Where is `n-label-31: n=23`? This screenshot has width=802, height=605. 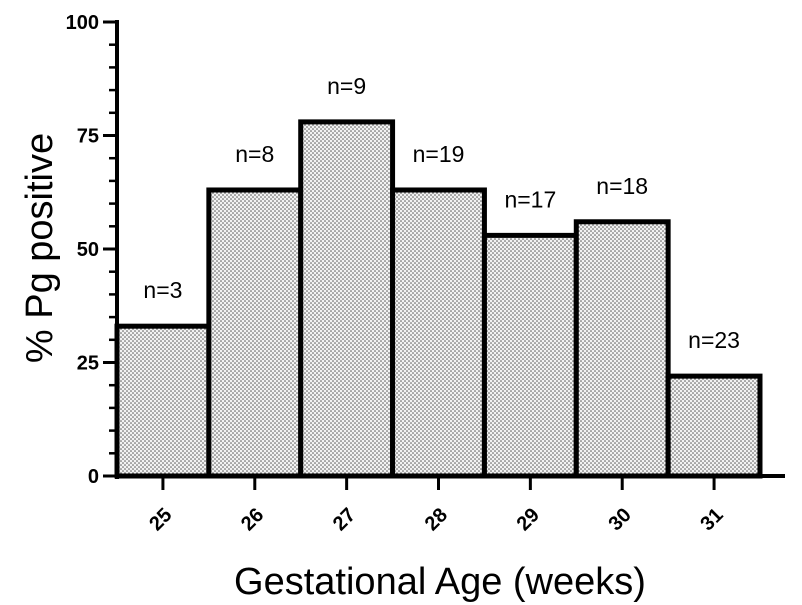
n-label-31: n=23 is located at coordinates (714, 340).